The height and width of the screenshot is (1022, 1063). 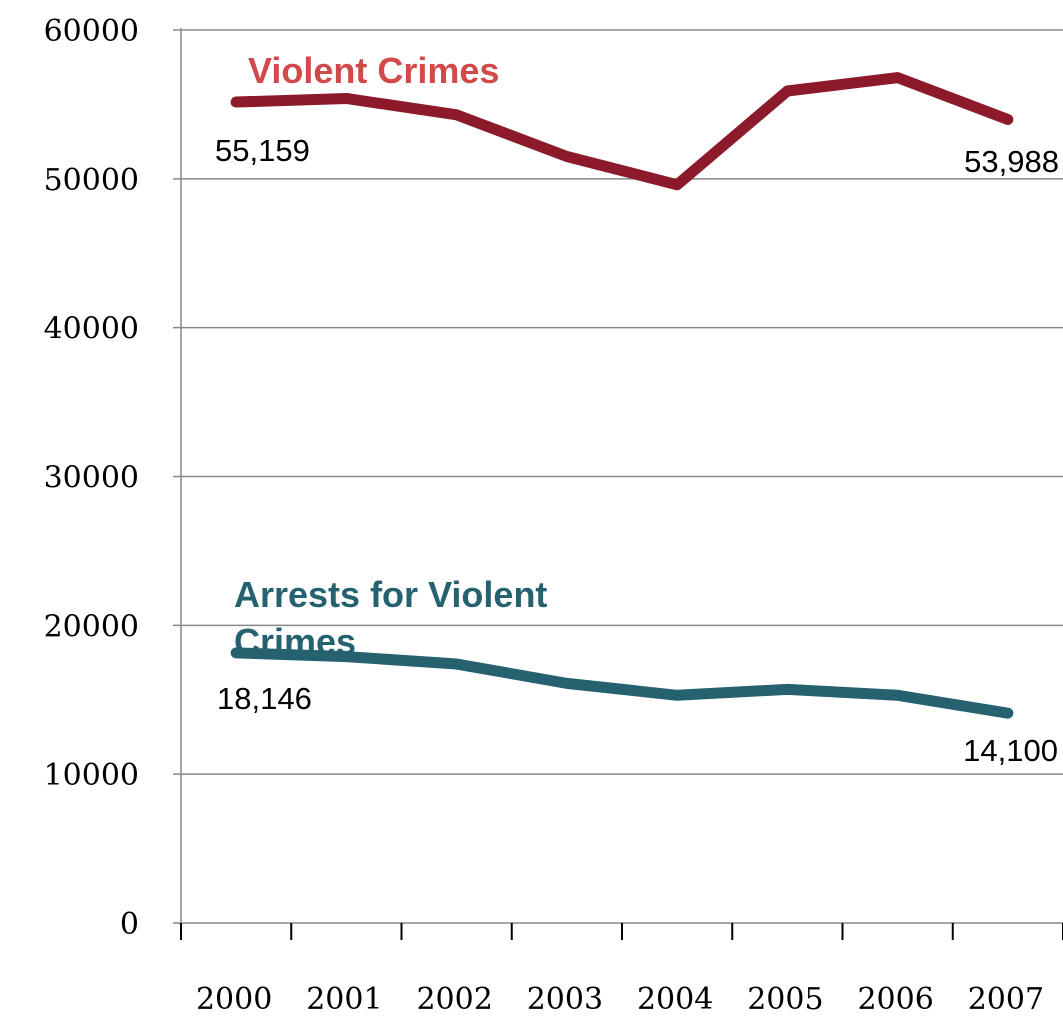 What do you see at coordinates (895, 999) in the screenshot?
I see `x-tick-label: 2006` at bounding box center [895, 999].